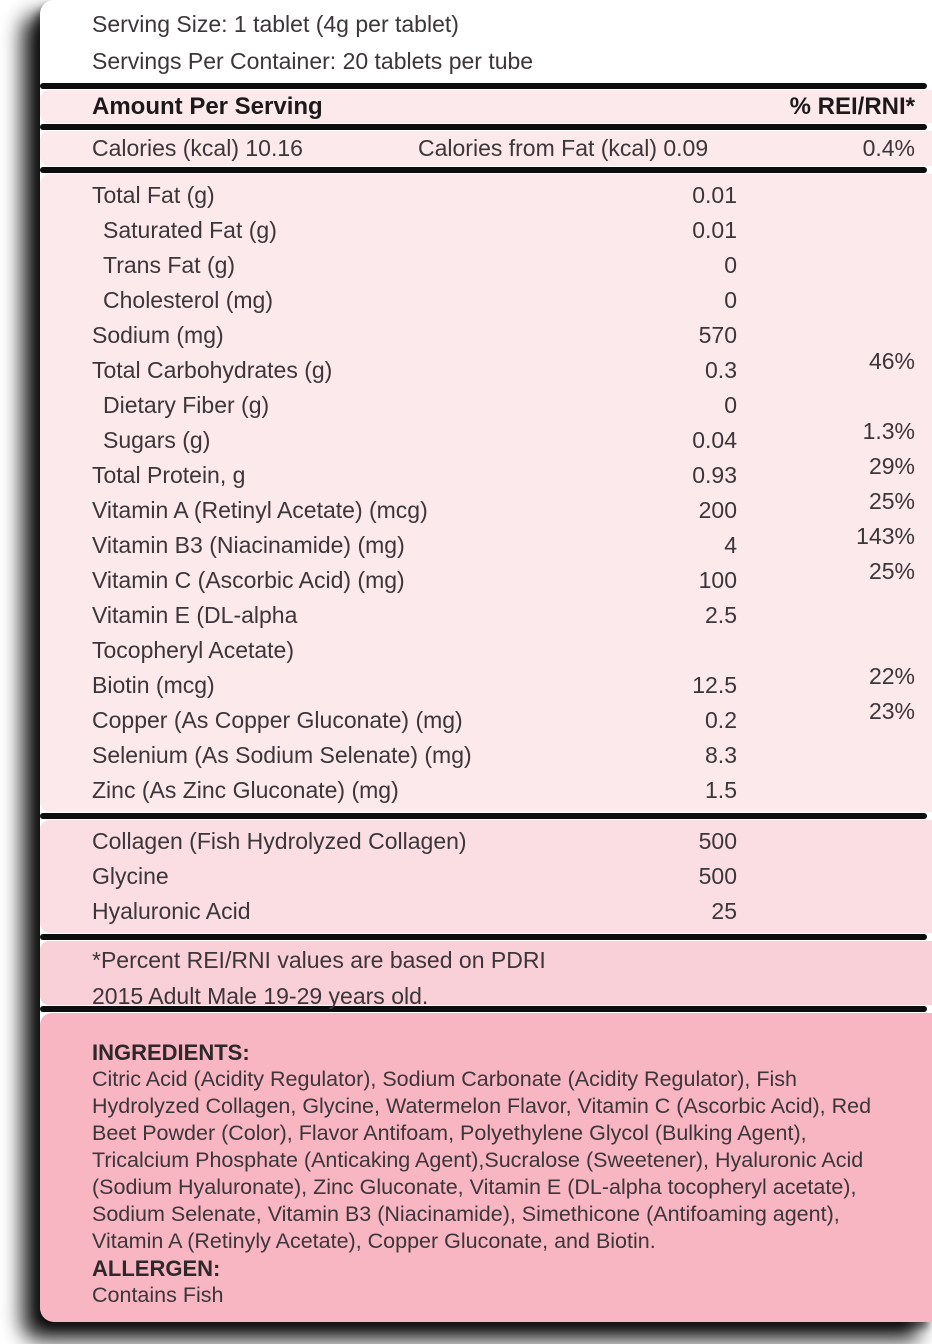 This screenshot has width=932, height=1344. What do you see at coordinates (503, 578) in the screenshot?
I see `nutrient-row: Vitamin C (Ascorbic Acid) (mg) 100 25%` at bounding box center [503, 578].